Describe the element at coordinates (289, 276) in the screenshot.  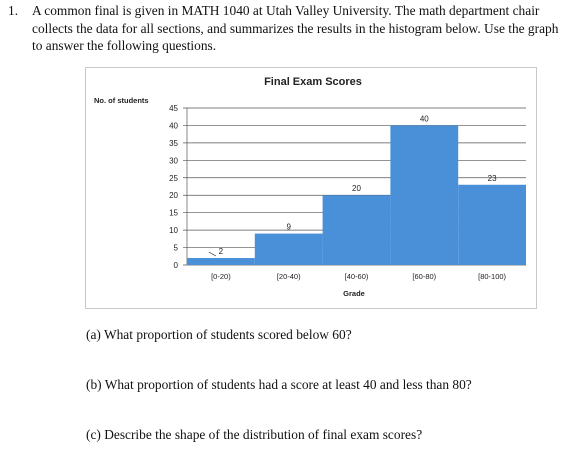
I see `x-tick-label: [20-40)` at that location.